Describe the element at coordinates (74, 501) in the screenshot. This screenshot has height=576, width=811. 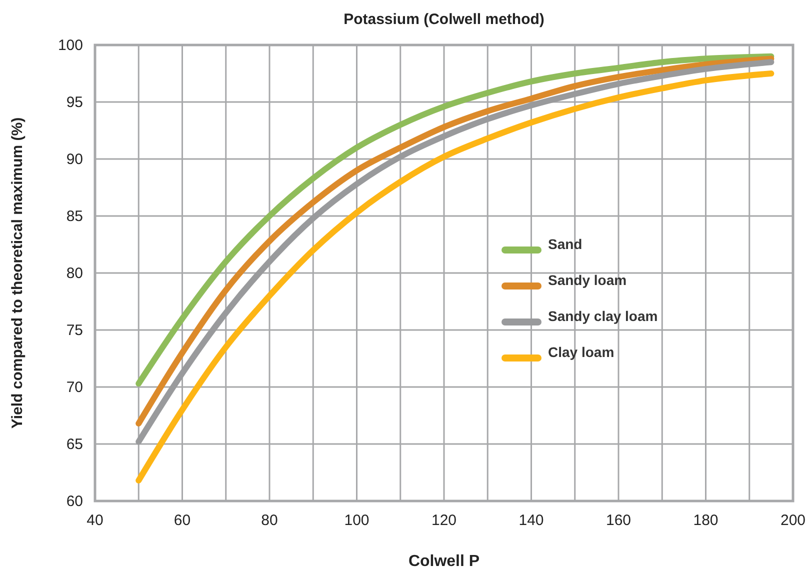
I see `y-tick-label: 60` at that location.